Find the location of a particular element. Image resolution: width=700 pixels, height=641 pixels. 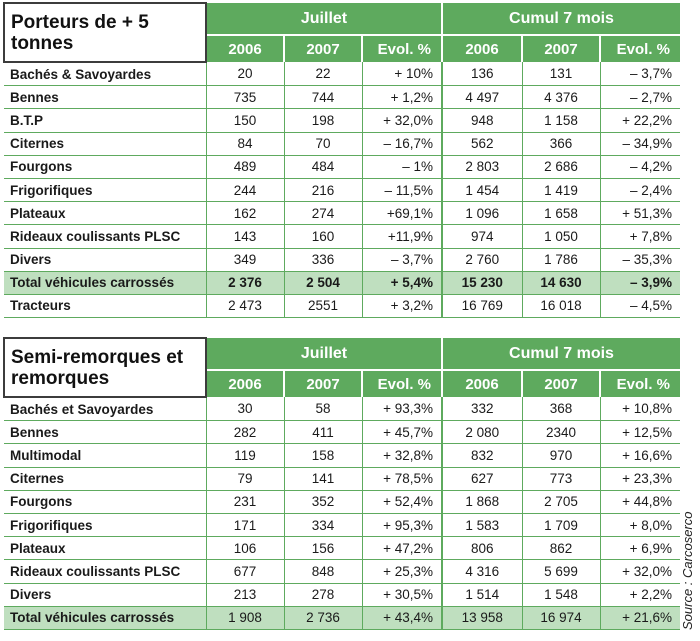

evol-cell: + 12,5% is located at coordinates (640, 432).